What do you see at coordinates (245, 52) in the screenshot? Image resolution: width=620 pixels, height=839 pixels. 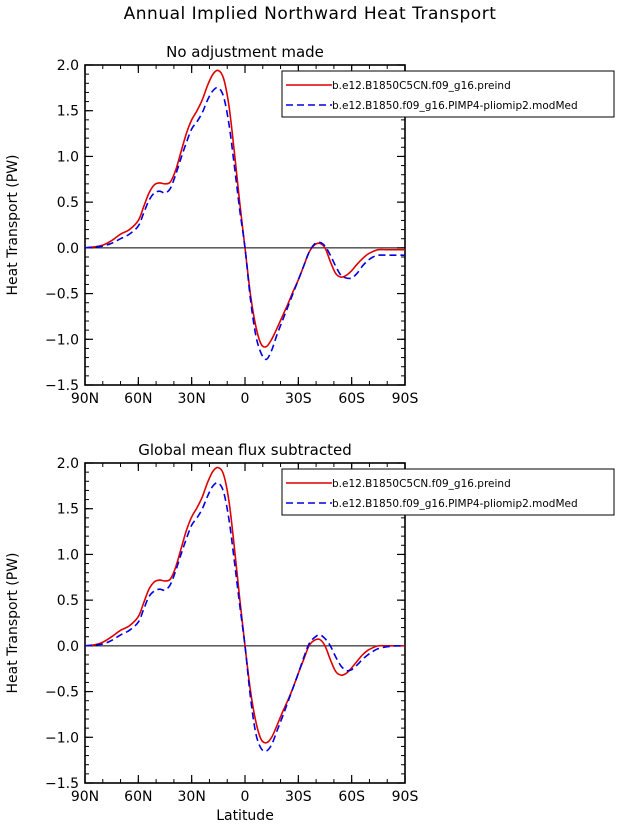 I see `chart-title: No adjustment made` at bounding box center [245, 52].